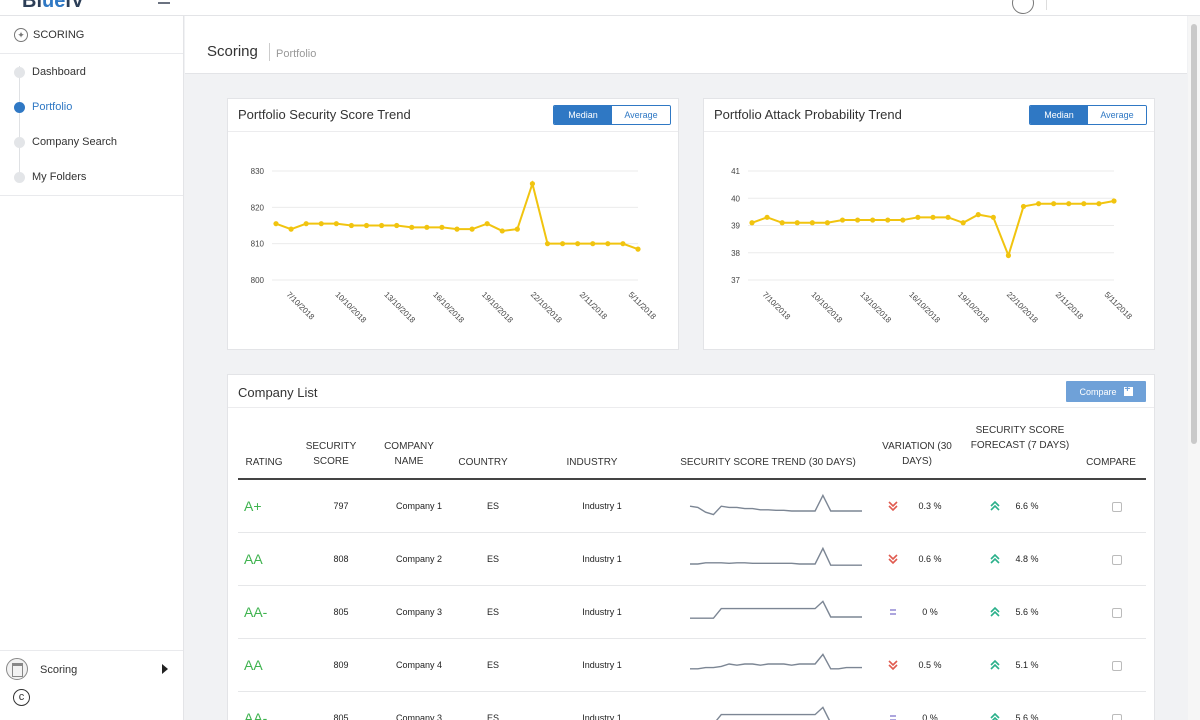 Image resolution: width=1200 pixels, height=720 pixels. I want to click on column-header-company-name: COMPANY NAME, so click(409, 454).